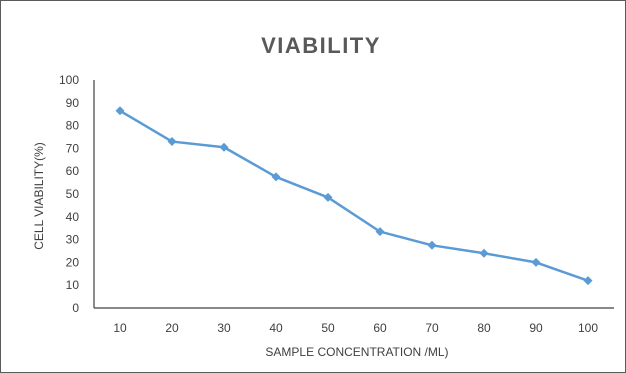  I want to click on x-tick-label: 20, so click(172, 328).